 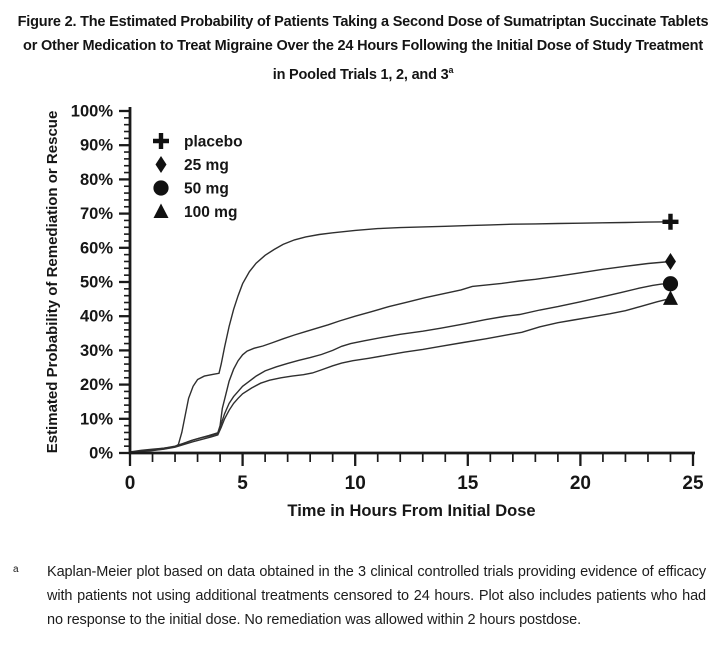 I want to click on triangle-end-marker-100-mg, so click(x=670, y=297).